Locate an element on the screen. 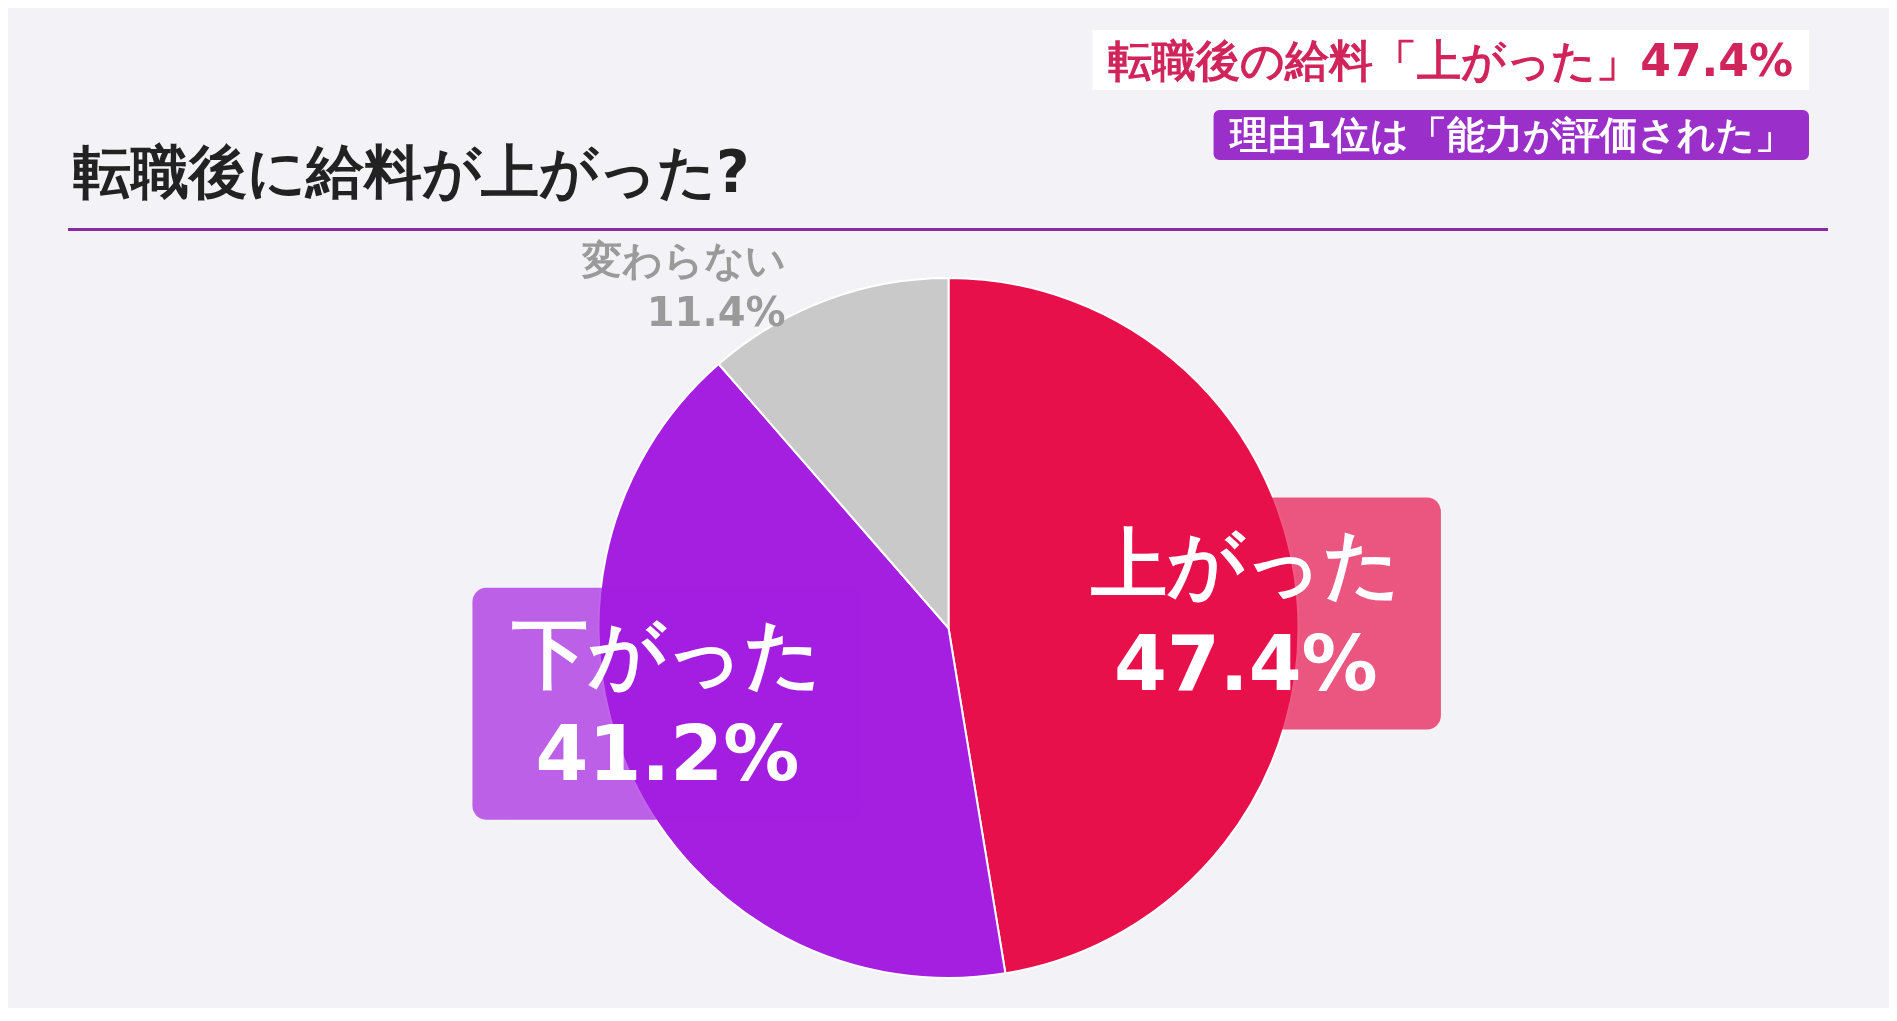 This screenshot has width=1897, height=1021. slice-label: 上がった is located at coordinates (1245, 563).